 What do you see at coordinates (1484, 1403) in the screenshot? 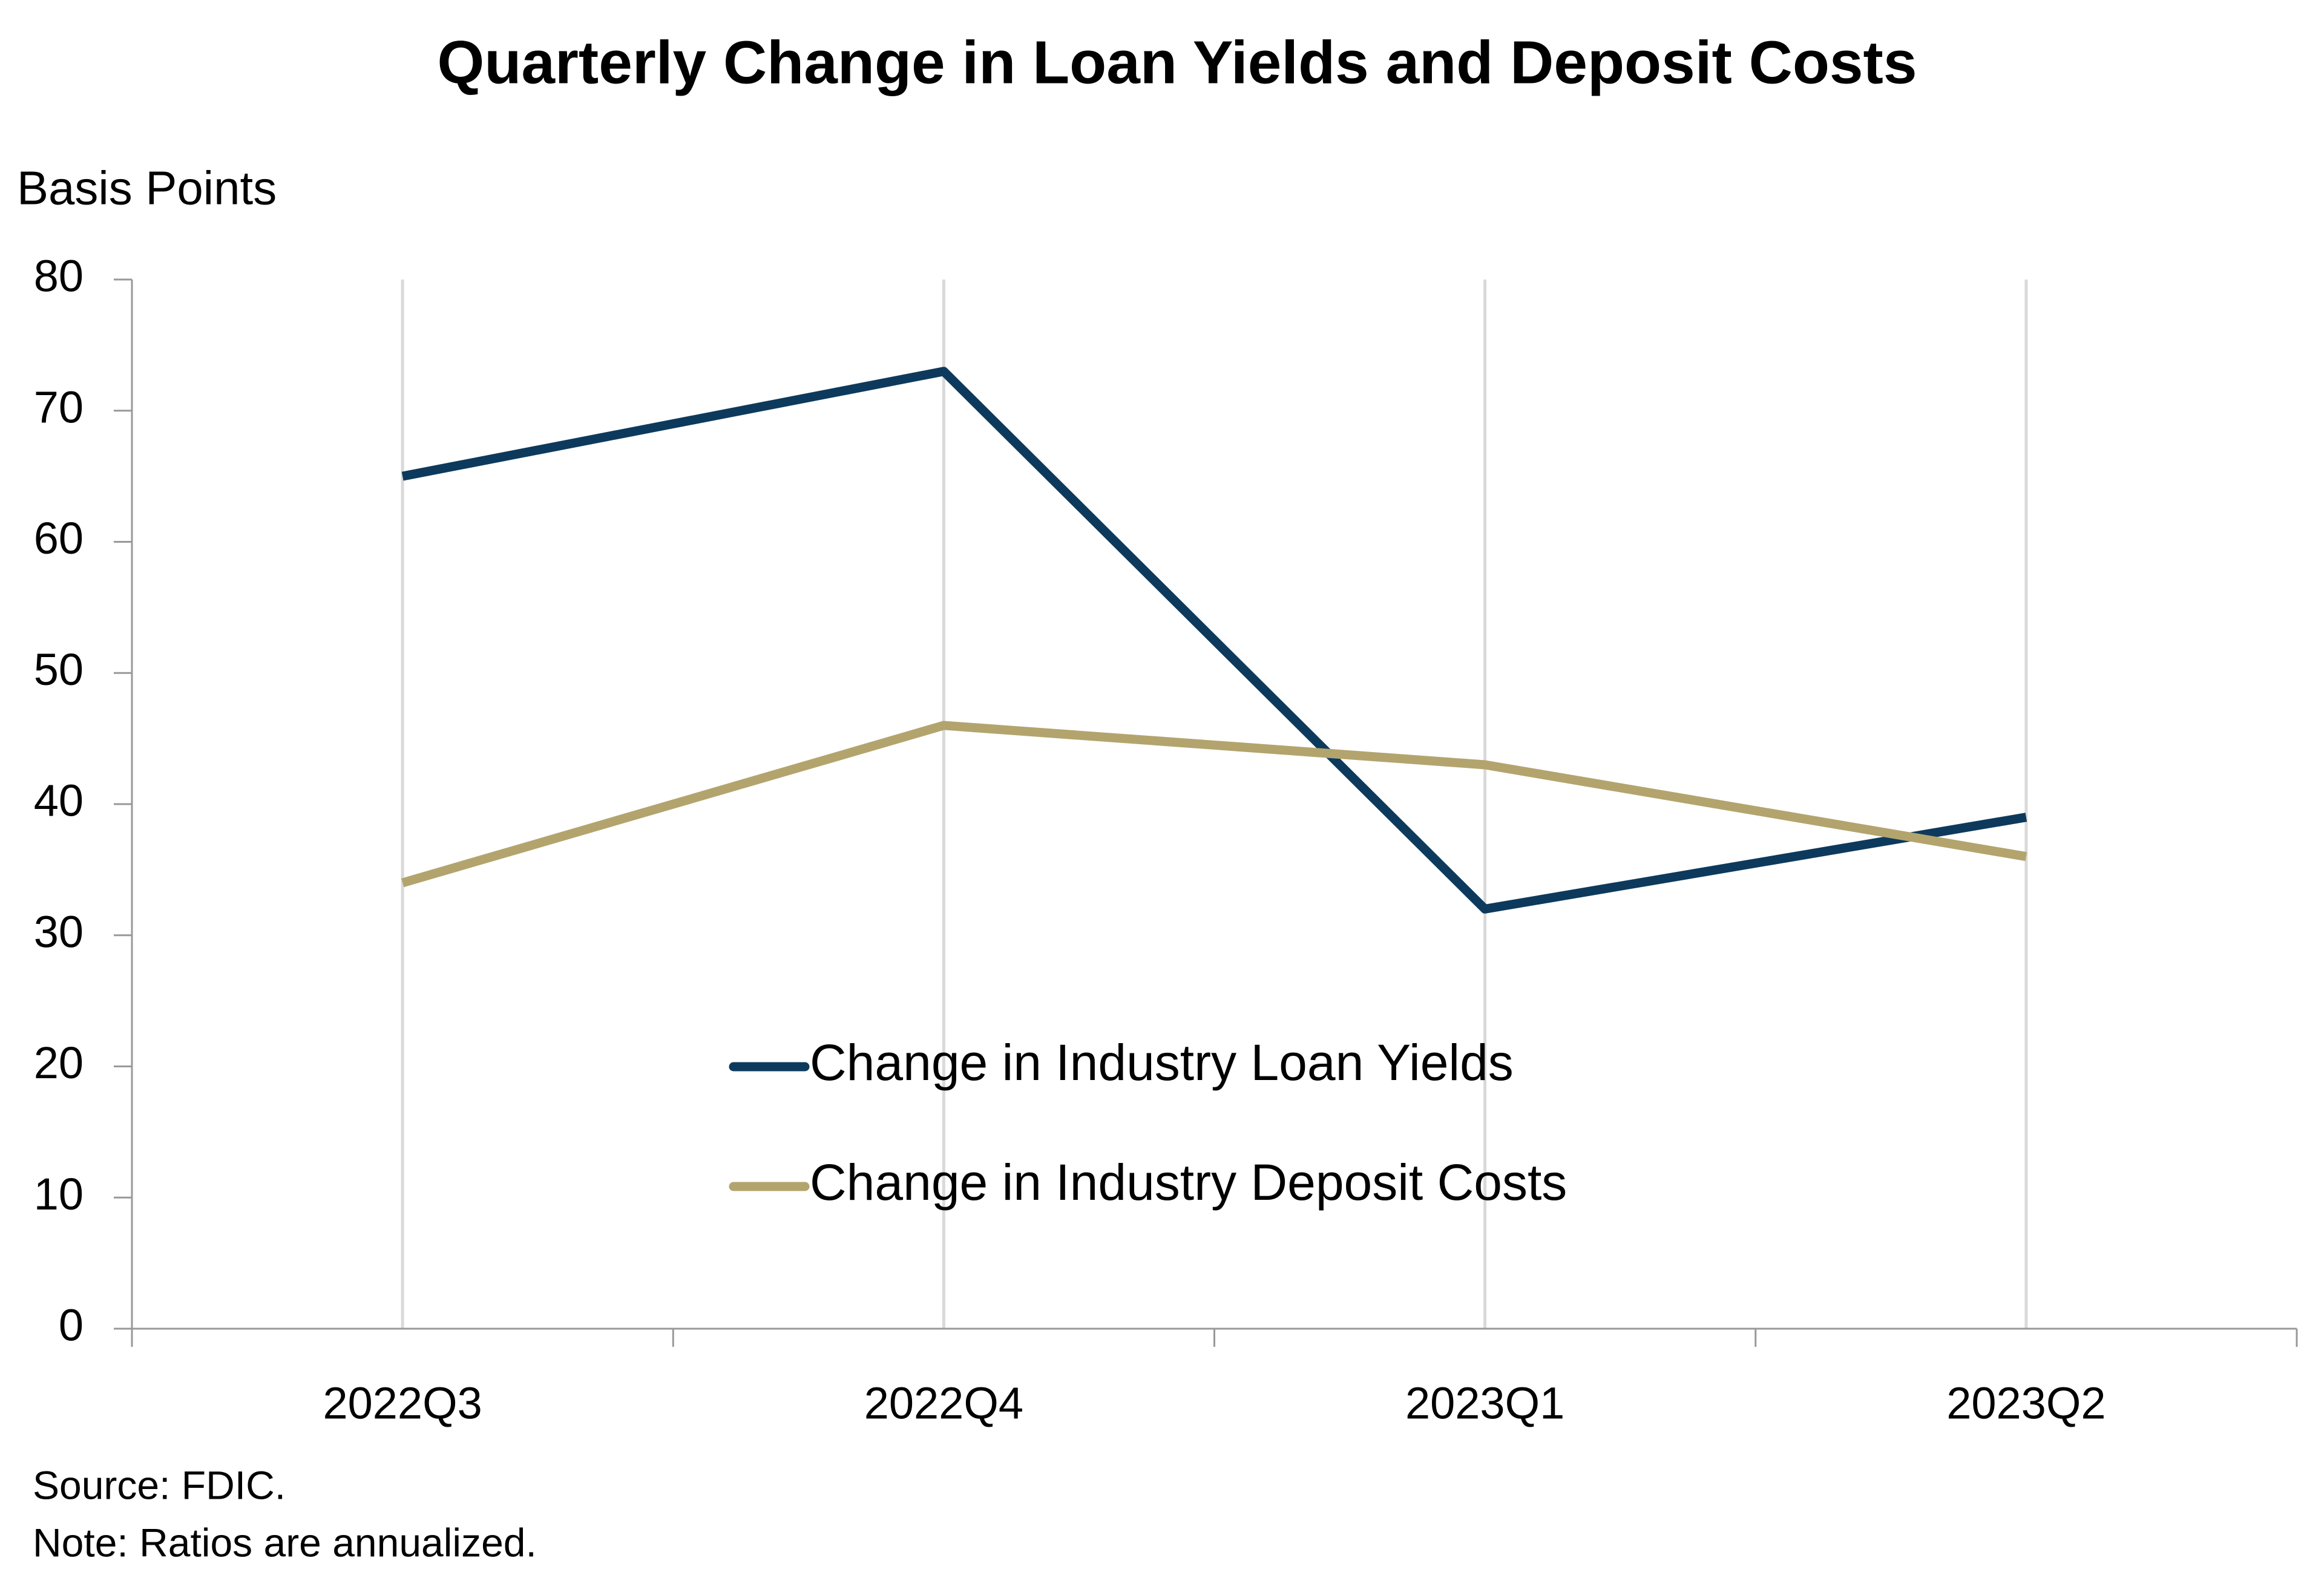
I see `x-tick-label: 2023Q1` at bounding box center [1484, 1403].